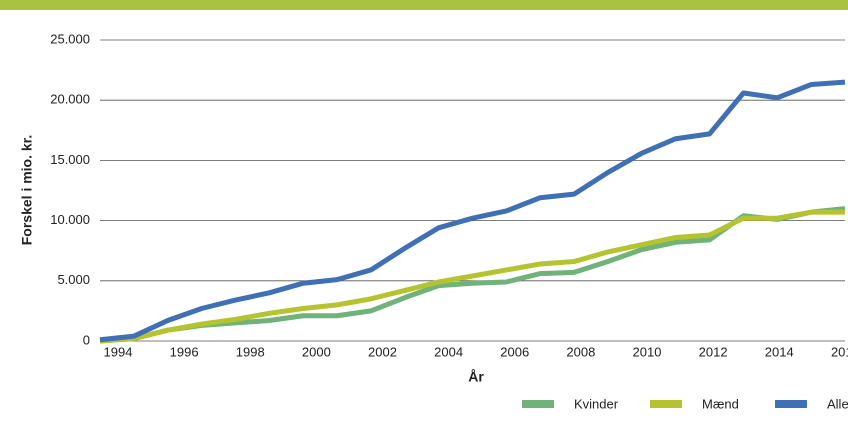  Describe the element at coordinates (382, 351) in the screenshot. I see `x-tick-label: 2002` at that location.